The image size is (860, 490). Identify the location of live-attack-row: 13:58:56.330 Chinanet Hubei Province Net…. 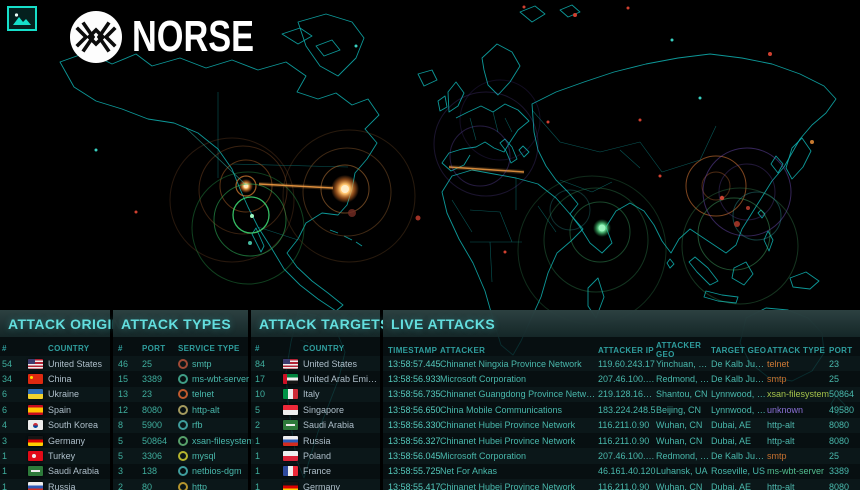
(621, 425).